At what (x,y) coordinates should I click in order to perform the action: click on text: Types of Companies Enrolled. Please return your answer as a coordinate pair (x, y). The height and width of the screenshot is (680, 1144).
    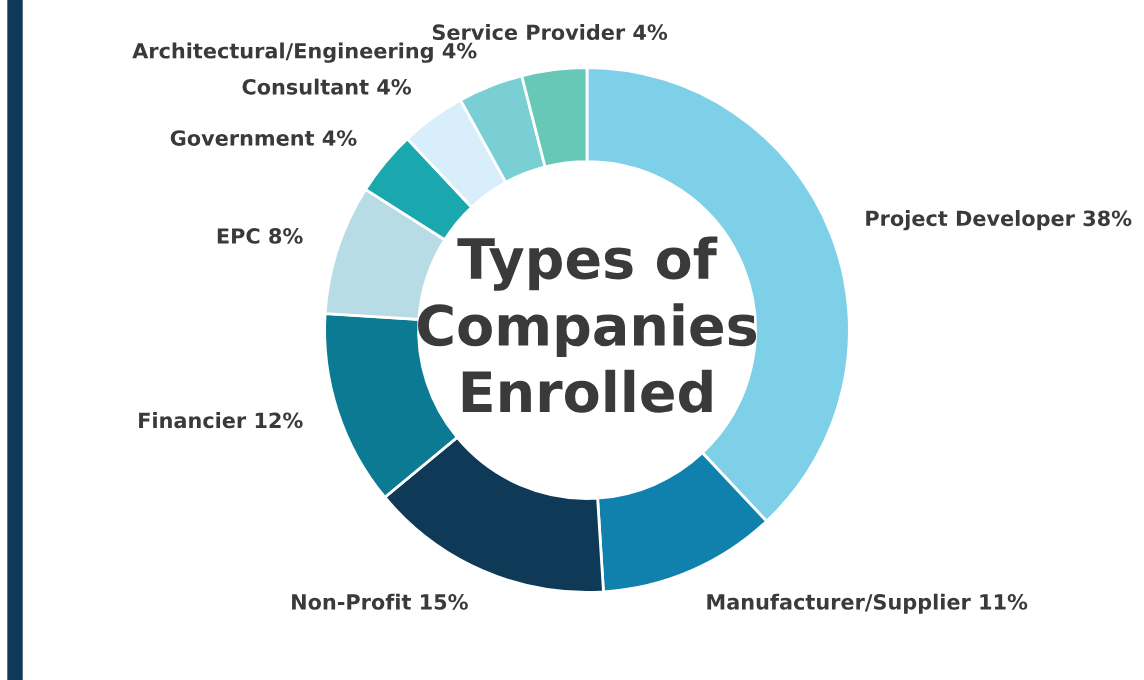
    Looking at the image, I should click on (587, 324).